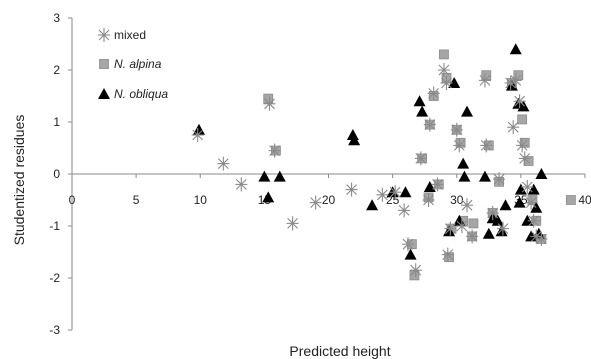 The height and width of the screenshot is (359, 591). Describe the element at coordinates (330, 190) in the screenshot. I see `x-tick-labels: 0510152025303540` at that location.